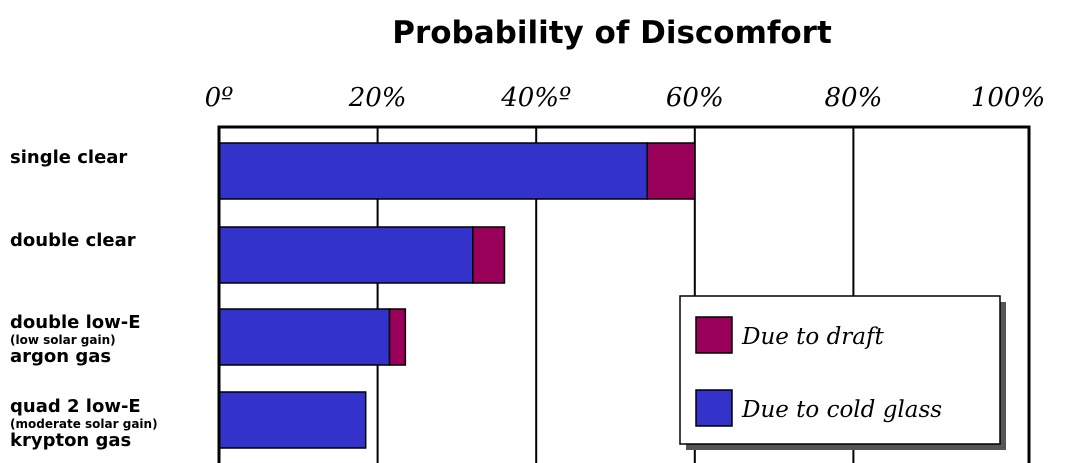 The height and width of the screenshot is (463, 1065). I want to click on x-tick-label: 40%º, so click(535, 98).